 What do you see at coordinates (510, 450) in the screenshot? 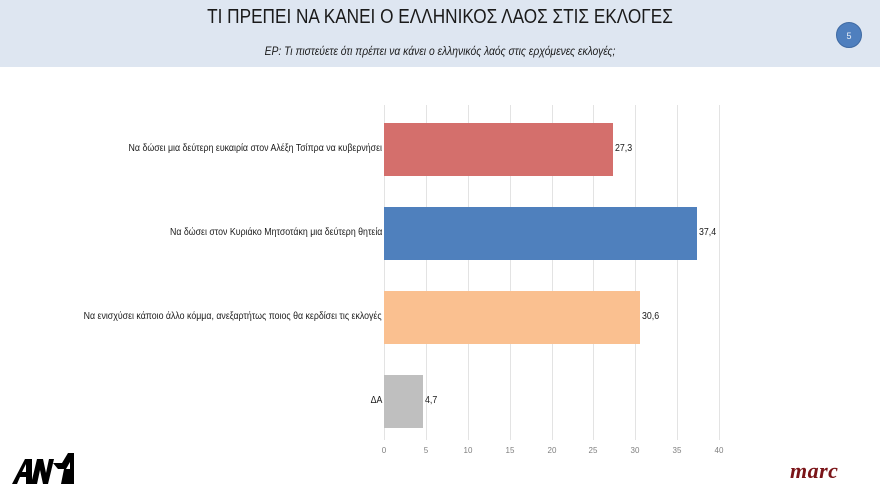
I see `x-tick-label: 15` at bounding box center [510, 450].